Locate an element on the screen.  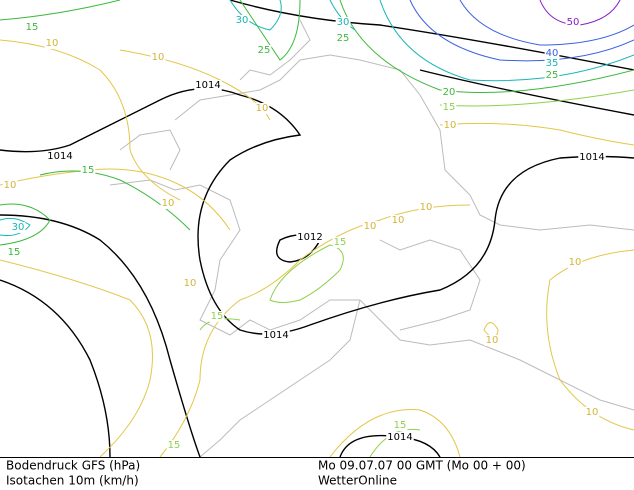
isotach-label: 40 is located at coordinates (552, 53).